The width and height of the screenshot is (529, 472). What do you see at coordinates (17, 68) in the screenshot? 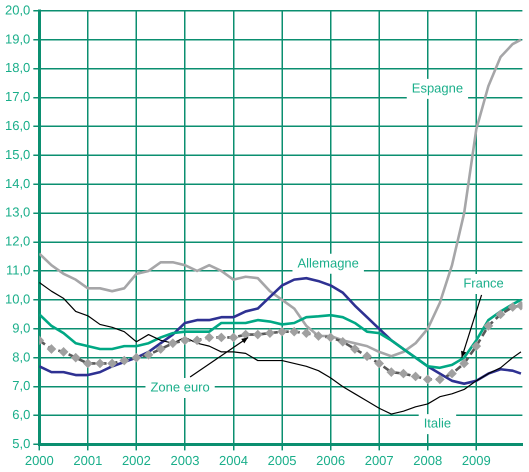
I see `y-tick-label: 18,0` at bounding box center [17, 68].